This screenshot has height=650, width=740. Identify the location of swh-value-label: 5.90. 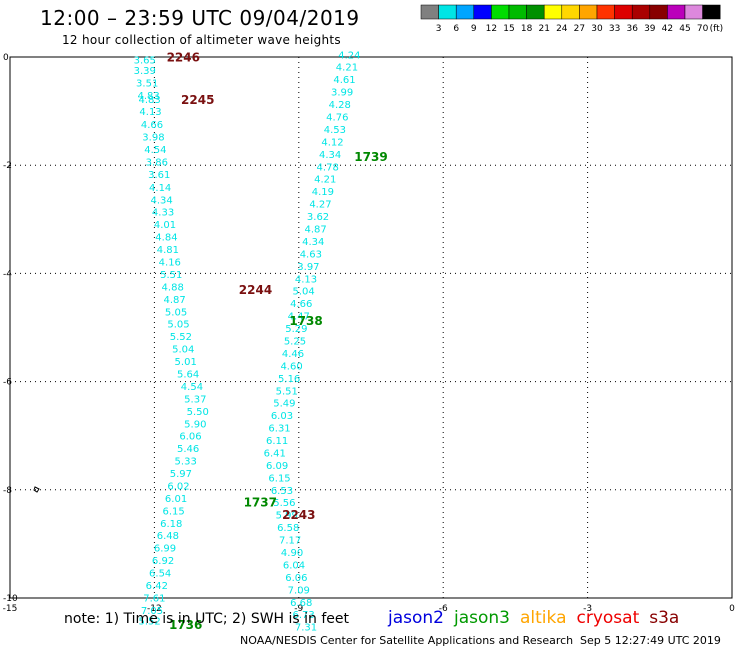
(195, 424).